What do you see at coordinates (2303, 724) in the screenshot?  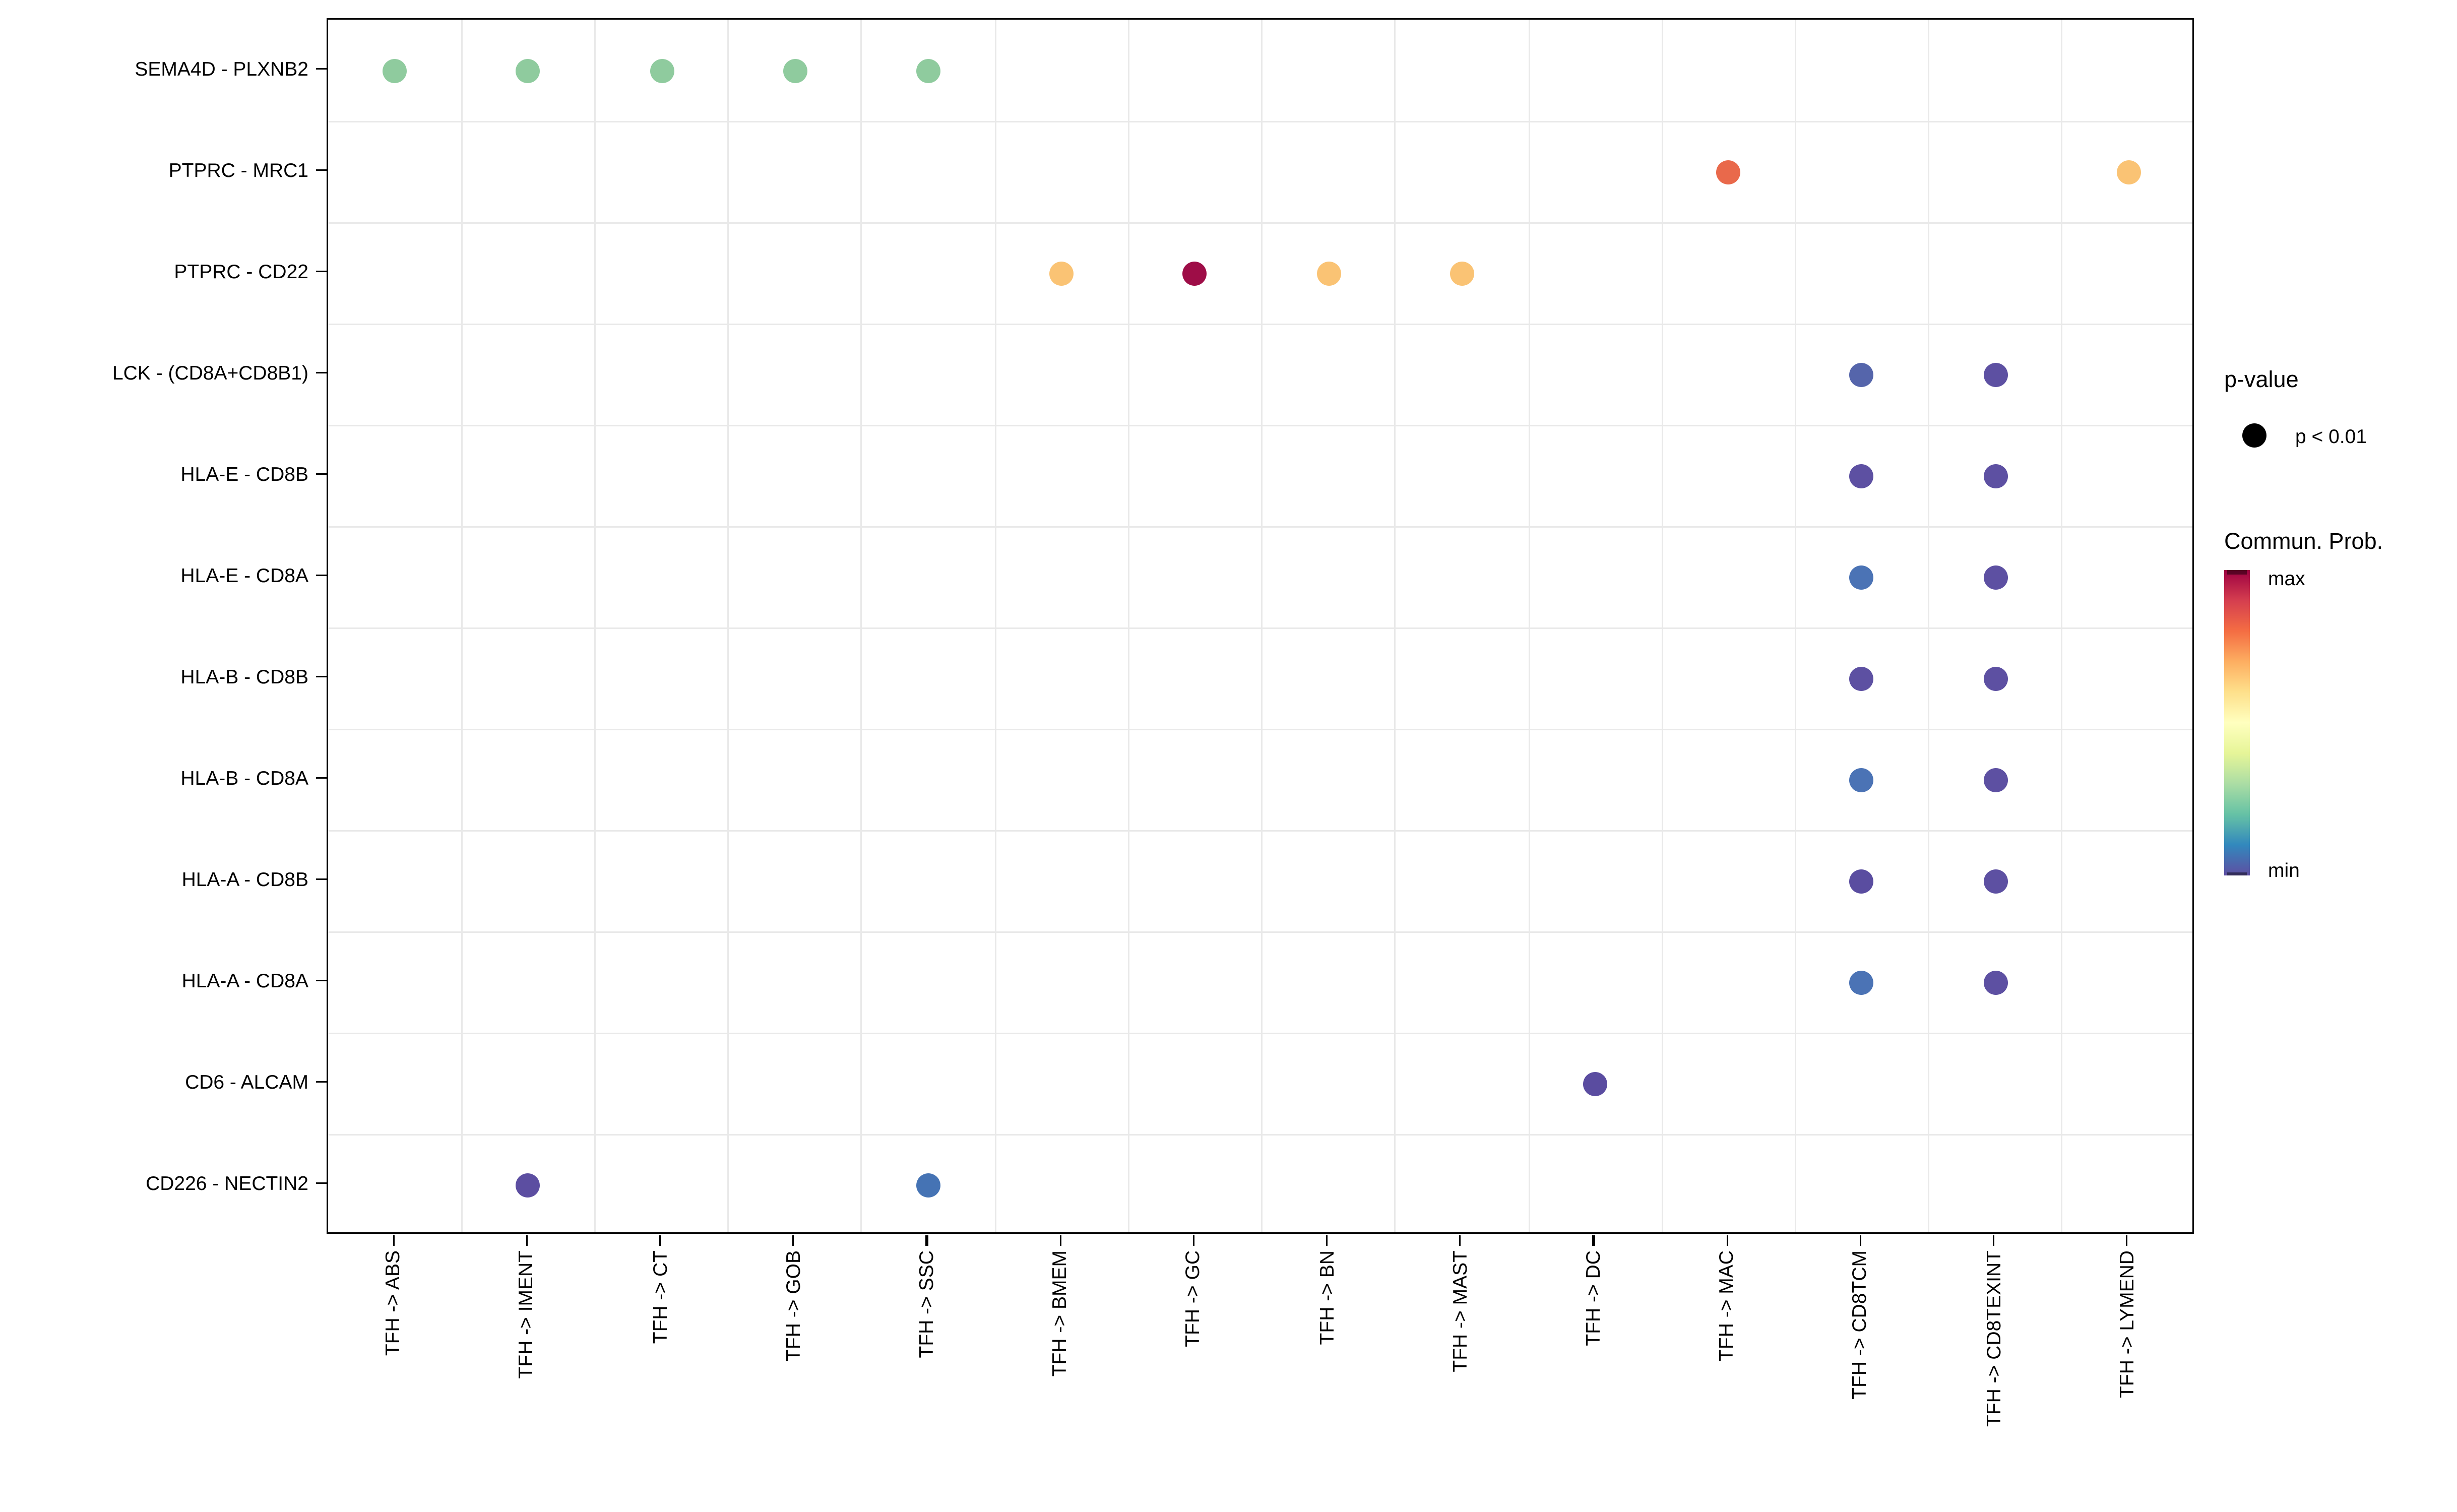 I see `colorbar-wrap: max min` at bounding box center [2303, 724].